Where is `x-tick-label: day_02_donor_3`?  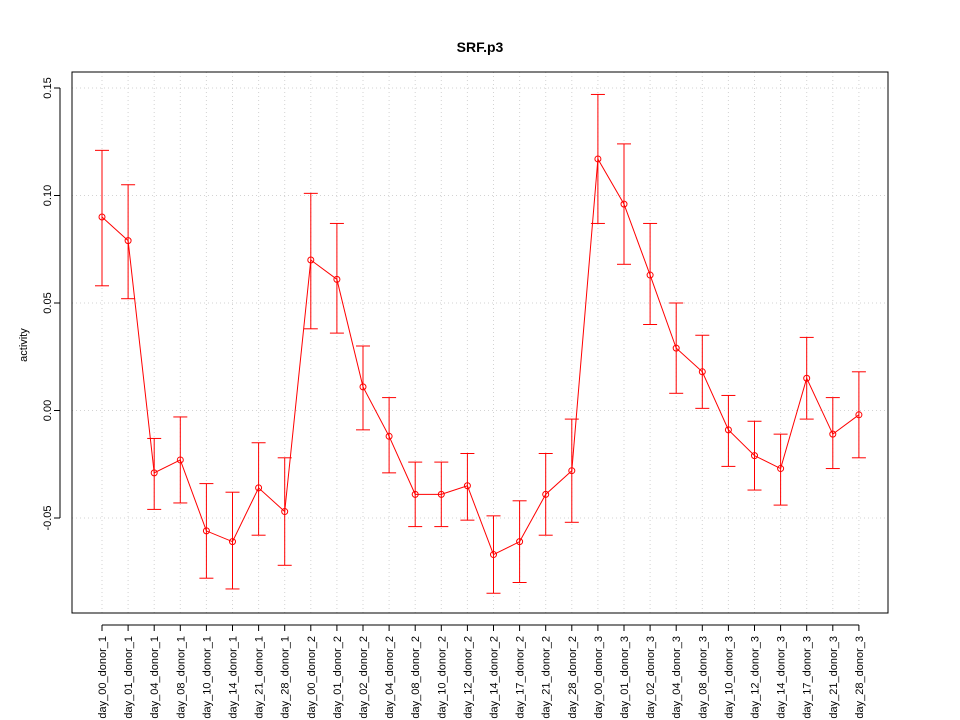 x-tick-label: day_02_donor_3 is located at coordinates (651, 677).